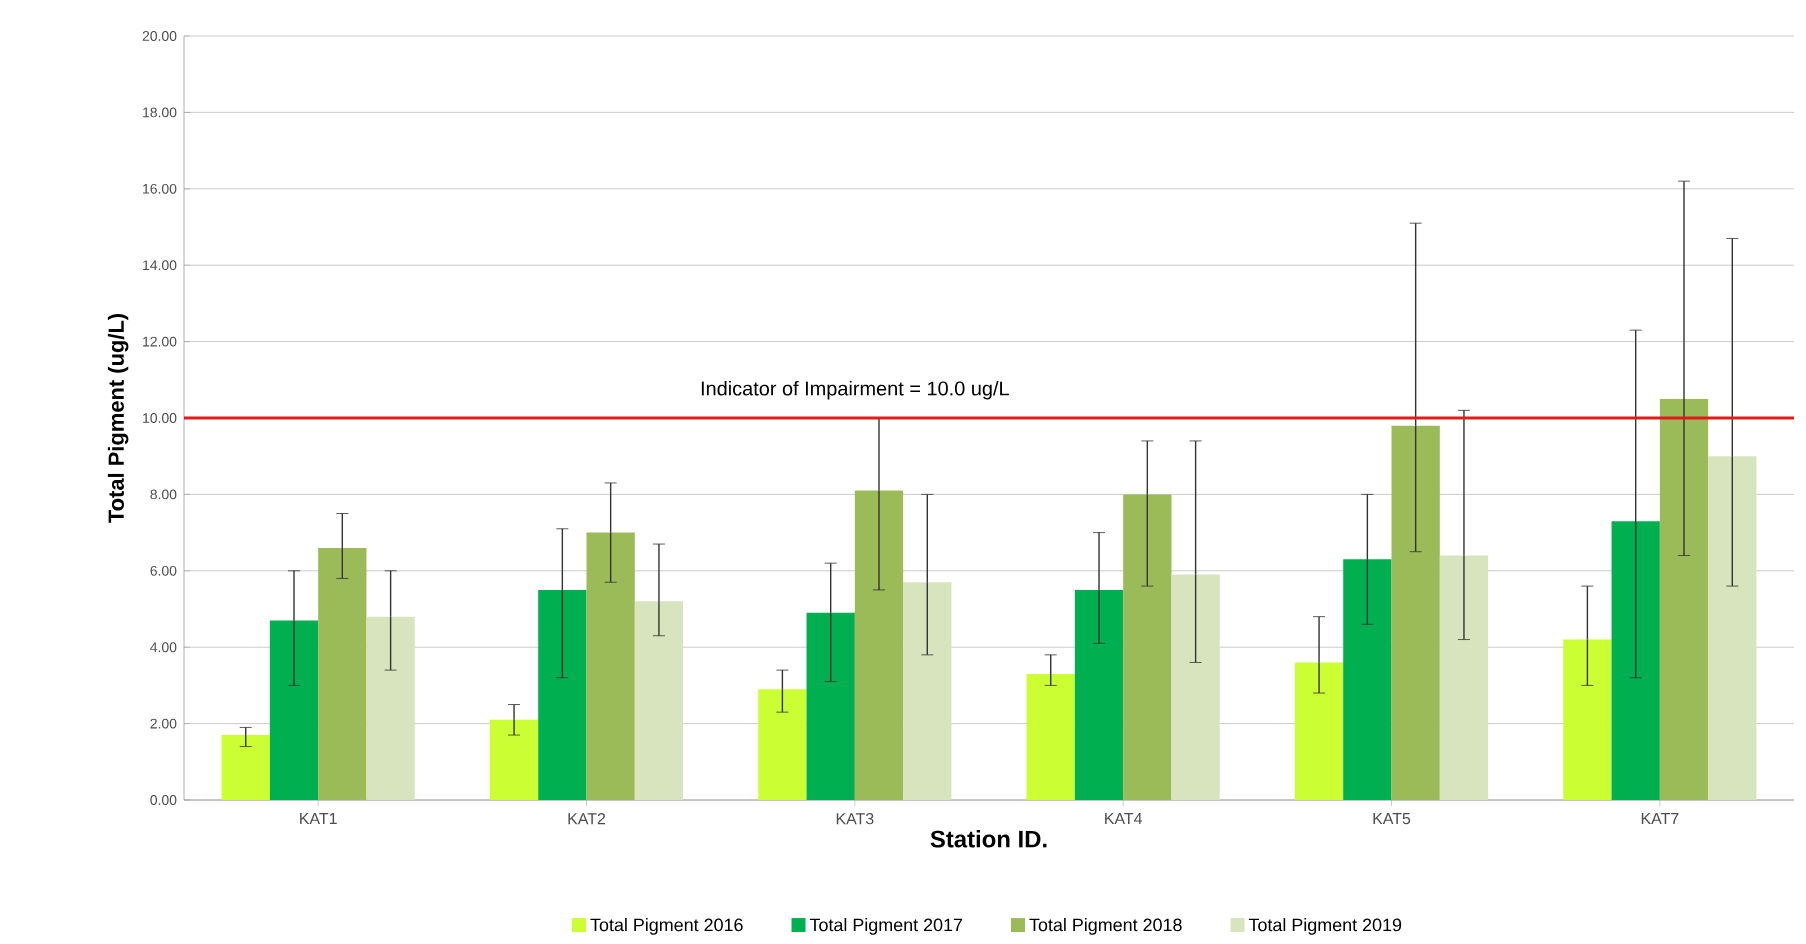  What do you see at coordinates (855, 390) in the screenshot?
I see `ref-line-label: Indicator of Impairment = 10.0 ug/L` at bounding box center [855, 390].